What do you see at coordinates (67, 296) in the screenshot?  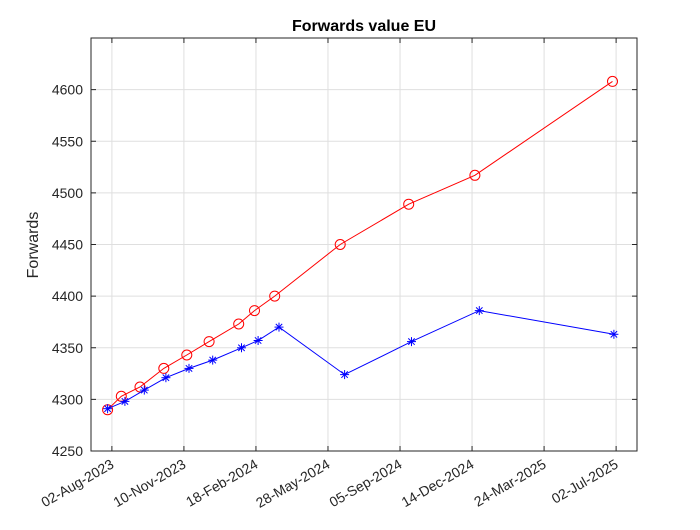 I see `y-tick-label: 4400` at bounding box center [67, 296].